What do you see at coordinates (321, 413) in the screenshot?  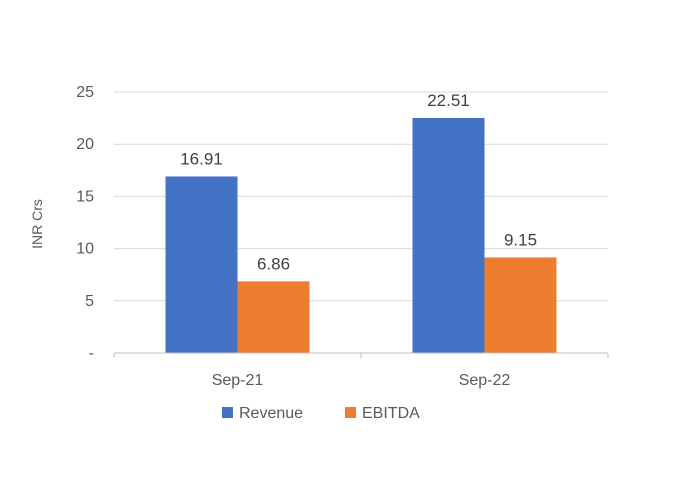 I see `legend: Revenue EBITDA` at bounding box center [321, 413].